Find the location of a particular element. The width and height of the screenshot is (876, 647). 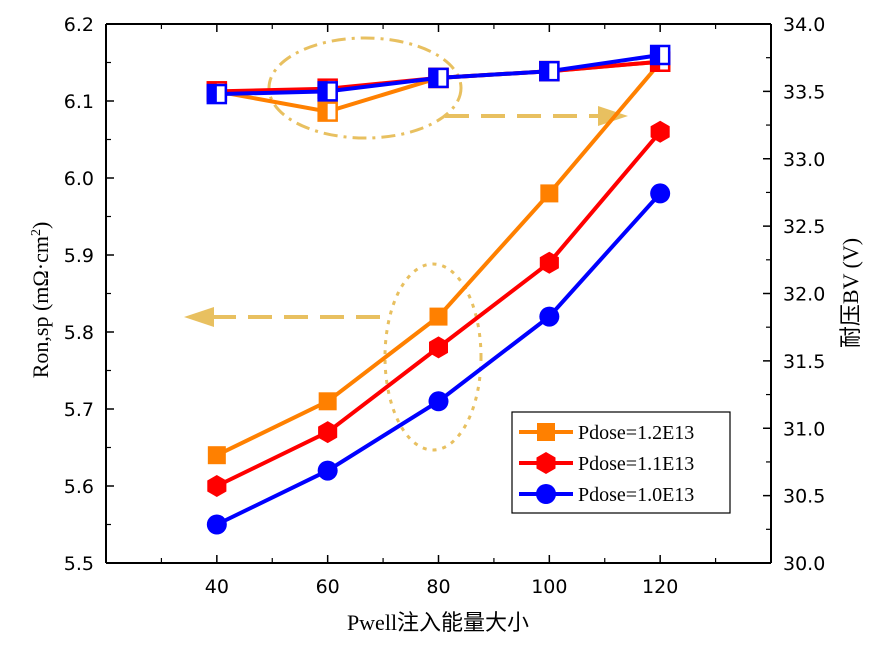

ron-highlight-ellipse is located at coordinates (433, 357).